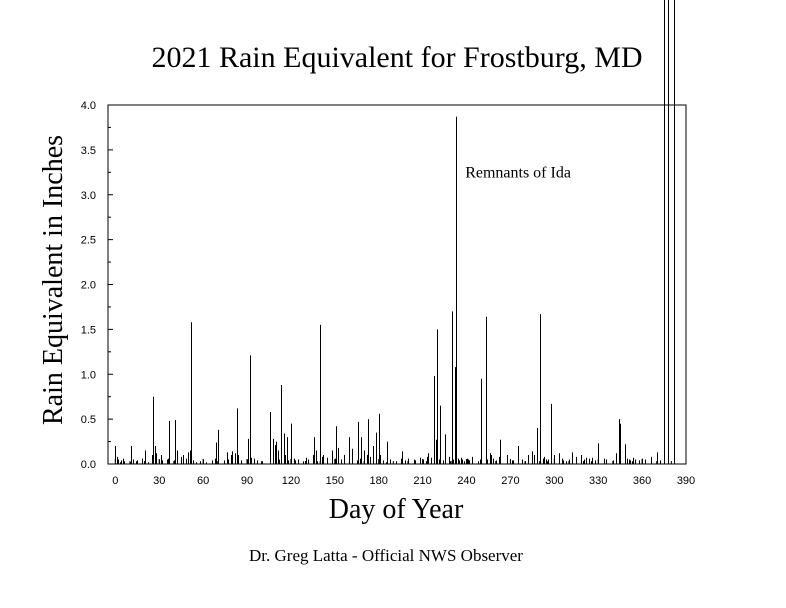 This screenshot has width=786, height=608. Describe the element at coordinates (88, 286) in the screenshot. I see `y-tick-label: 2.0` at that location.